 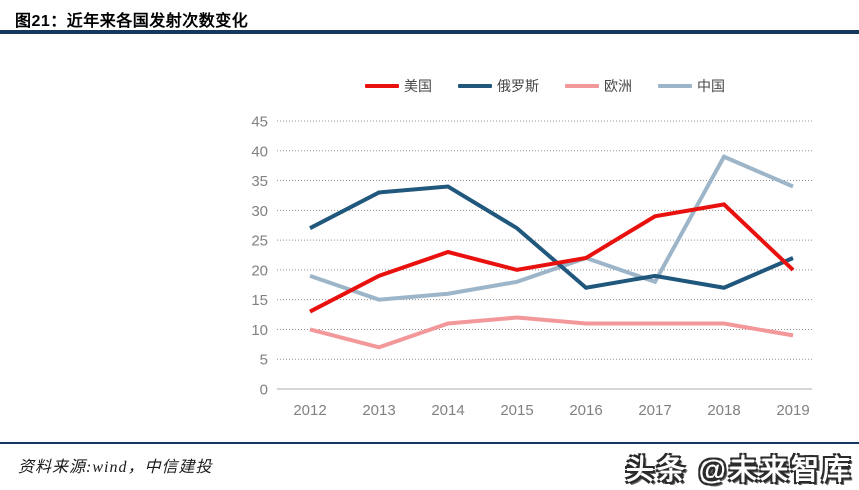 I want to click on y-tick-label: 25, so click(x=259, y=241).